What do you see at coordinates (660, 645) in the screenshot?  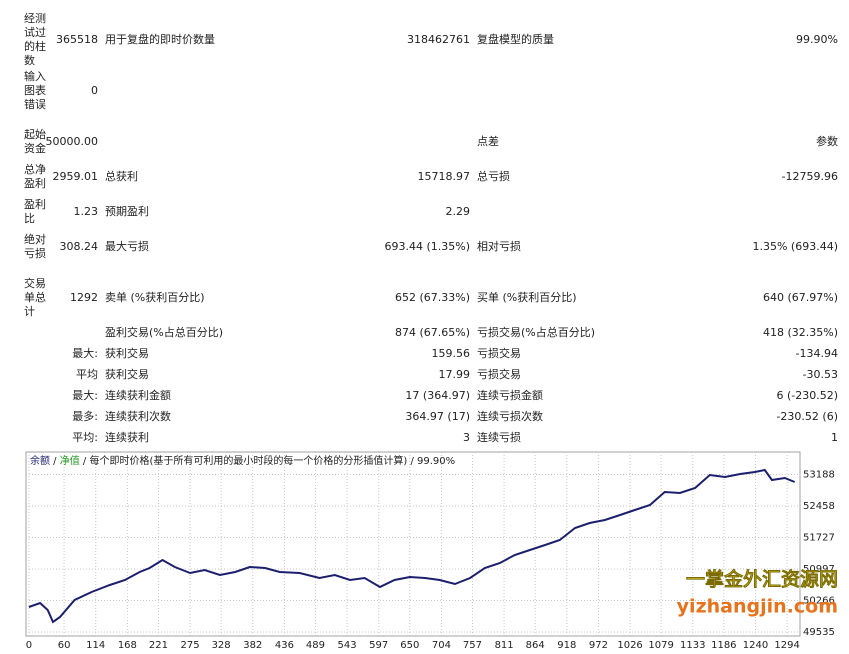 I see `x-tick-label: 1079` at bounding box center [660, 645].